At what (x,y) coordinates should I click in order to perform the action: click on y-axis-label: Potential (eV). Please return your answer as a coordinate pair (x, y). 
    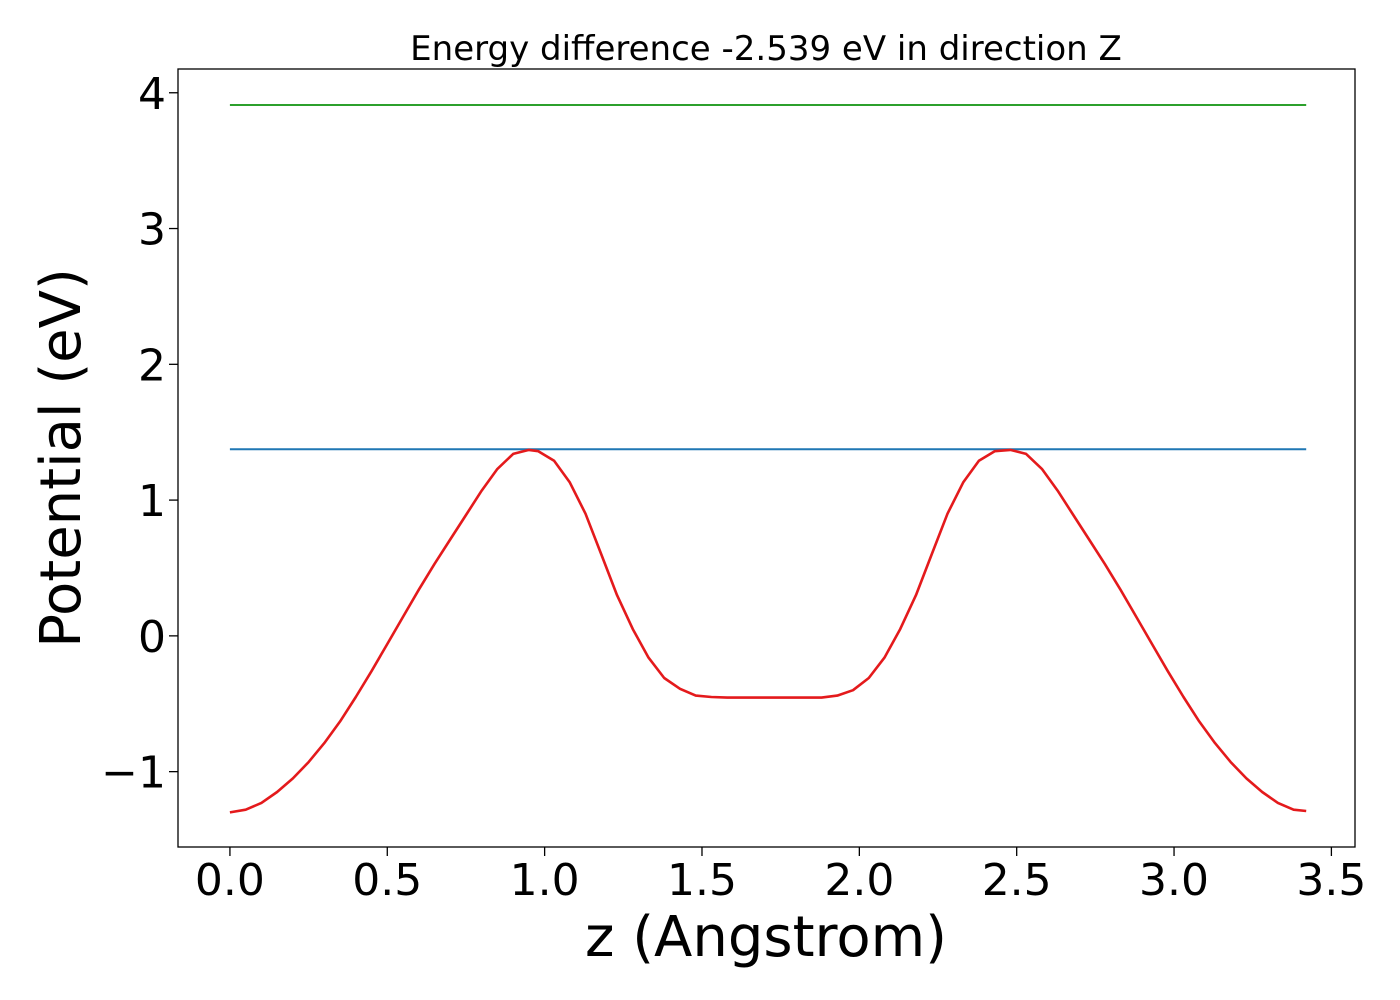
    Looking at the image, I should click on (61, 458).